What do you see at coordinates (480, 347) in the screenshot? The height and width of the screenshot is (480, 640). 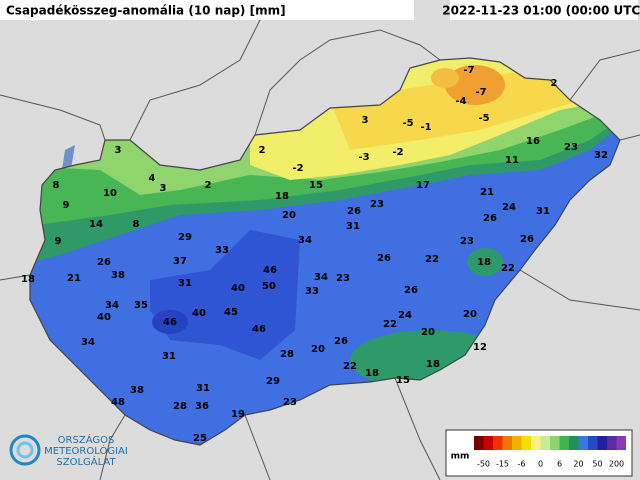 I see `station-value: 12` at bounding box center [480, 347].